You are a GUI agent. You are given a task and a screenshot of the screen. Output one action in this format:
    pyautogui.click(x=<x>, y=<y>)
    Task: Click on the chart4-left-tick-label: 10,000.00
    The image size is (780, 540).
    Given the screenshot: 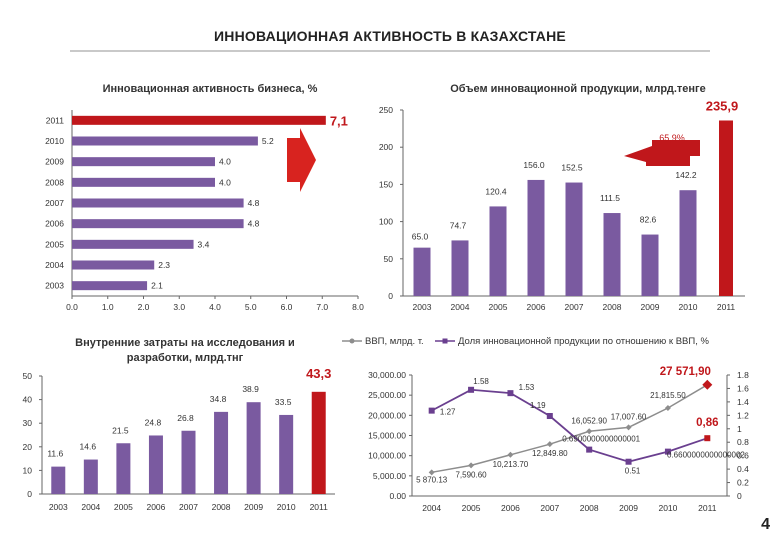 What is the action you would take?
    pyautogui.click(x=387, y=456)
    